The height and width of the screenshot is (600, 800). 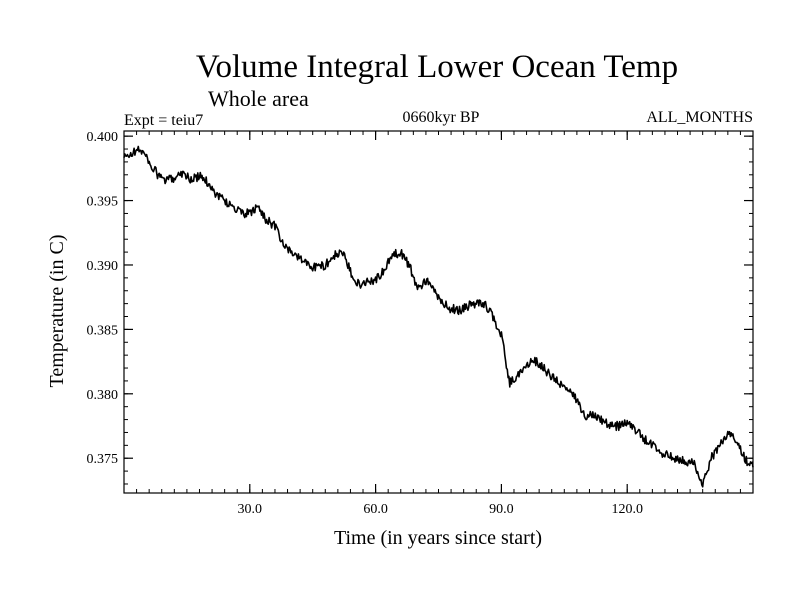 What do you see at coordinates (103, 202) in the screenshot?
I see `y-tick-label: 0.395` at bounding box center [103, 202].